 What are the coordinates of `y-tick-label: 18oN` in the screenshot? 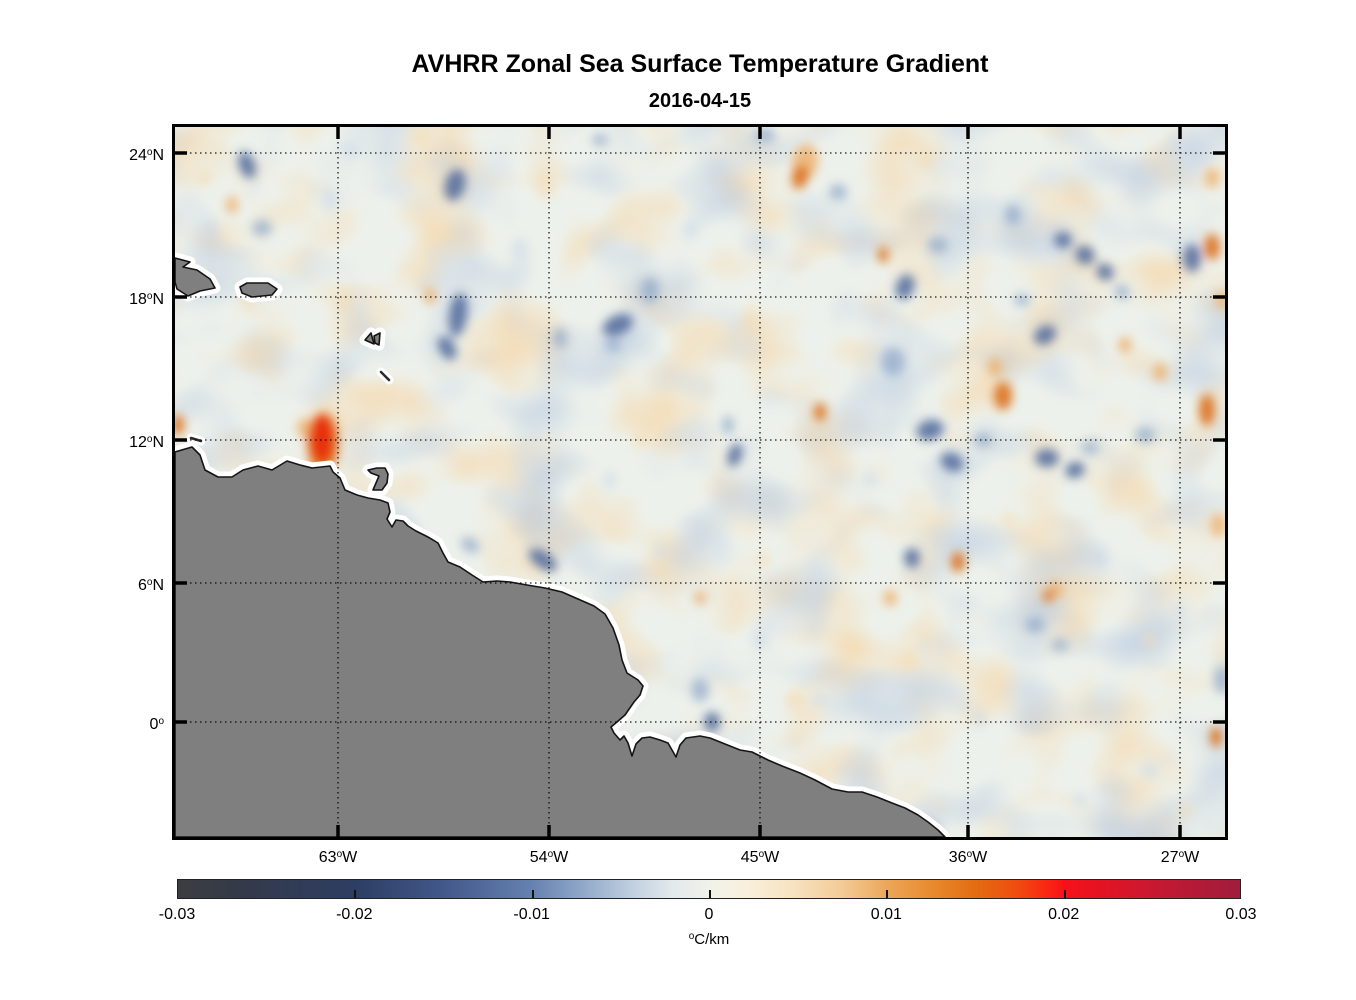 It's located at (146, 299).